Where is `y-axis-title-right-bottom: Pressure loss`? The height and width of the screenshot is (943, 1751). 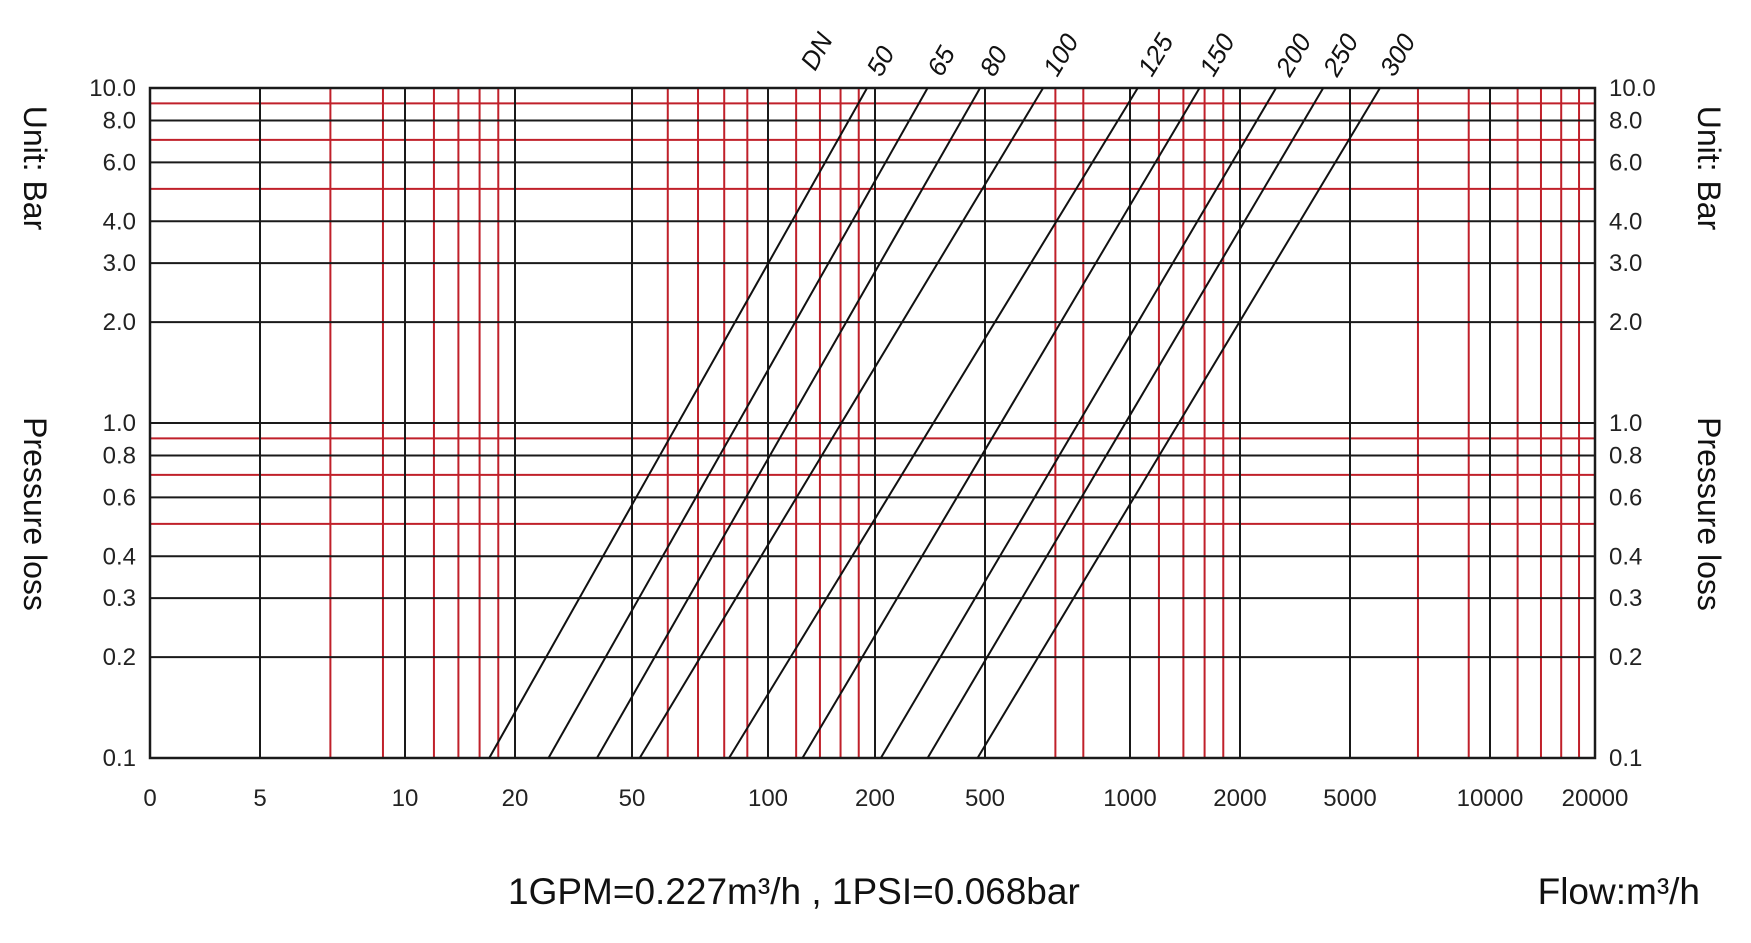
y-axis-title-right-bottom: Pressure loss is located at coordinates (1709, 514).